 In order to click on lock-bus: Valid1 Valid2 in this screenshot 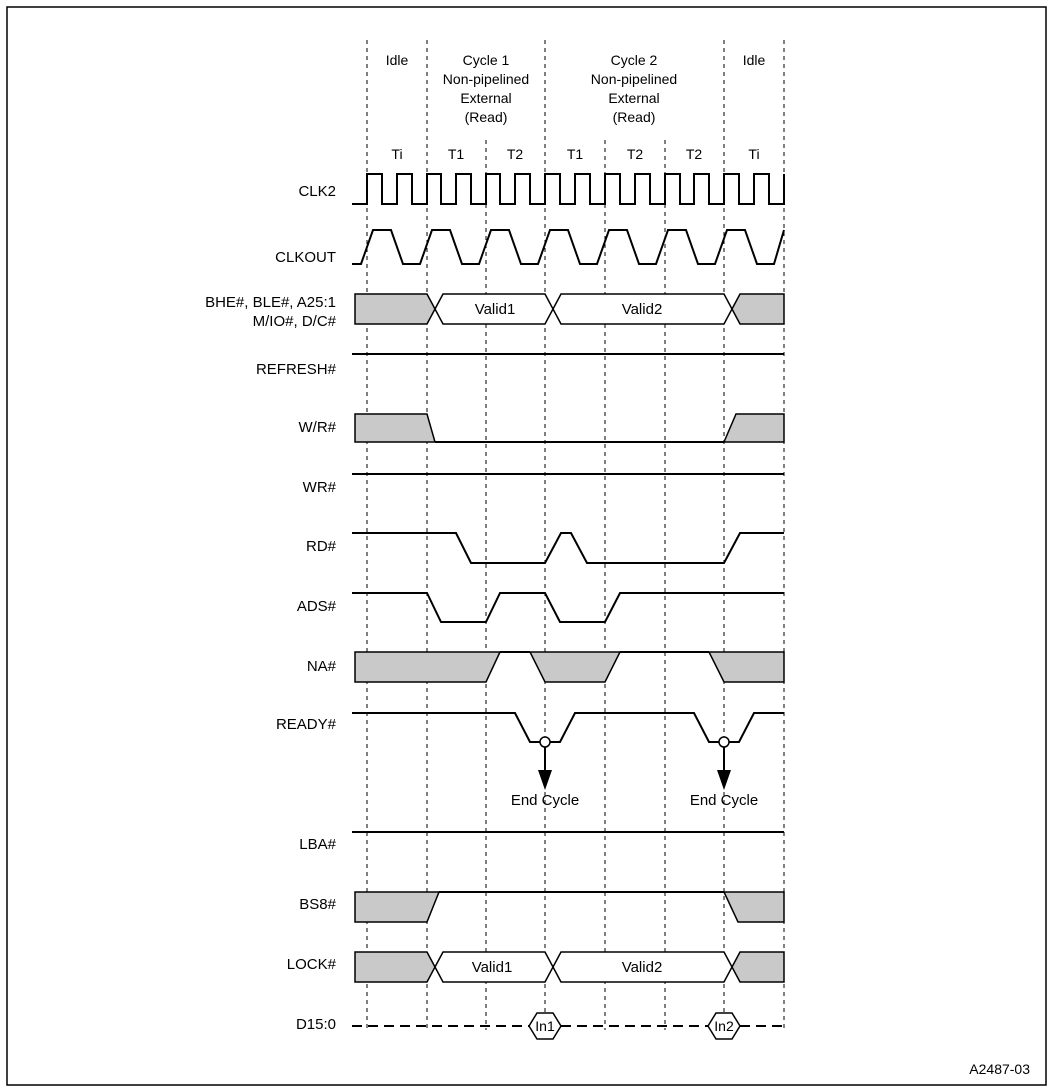, I will do `click(569, 967)`.